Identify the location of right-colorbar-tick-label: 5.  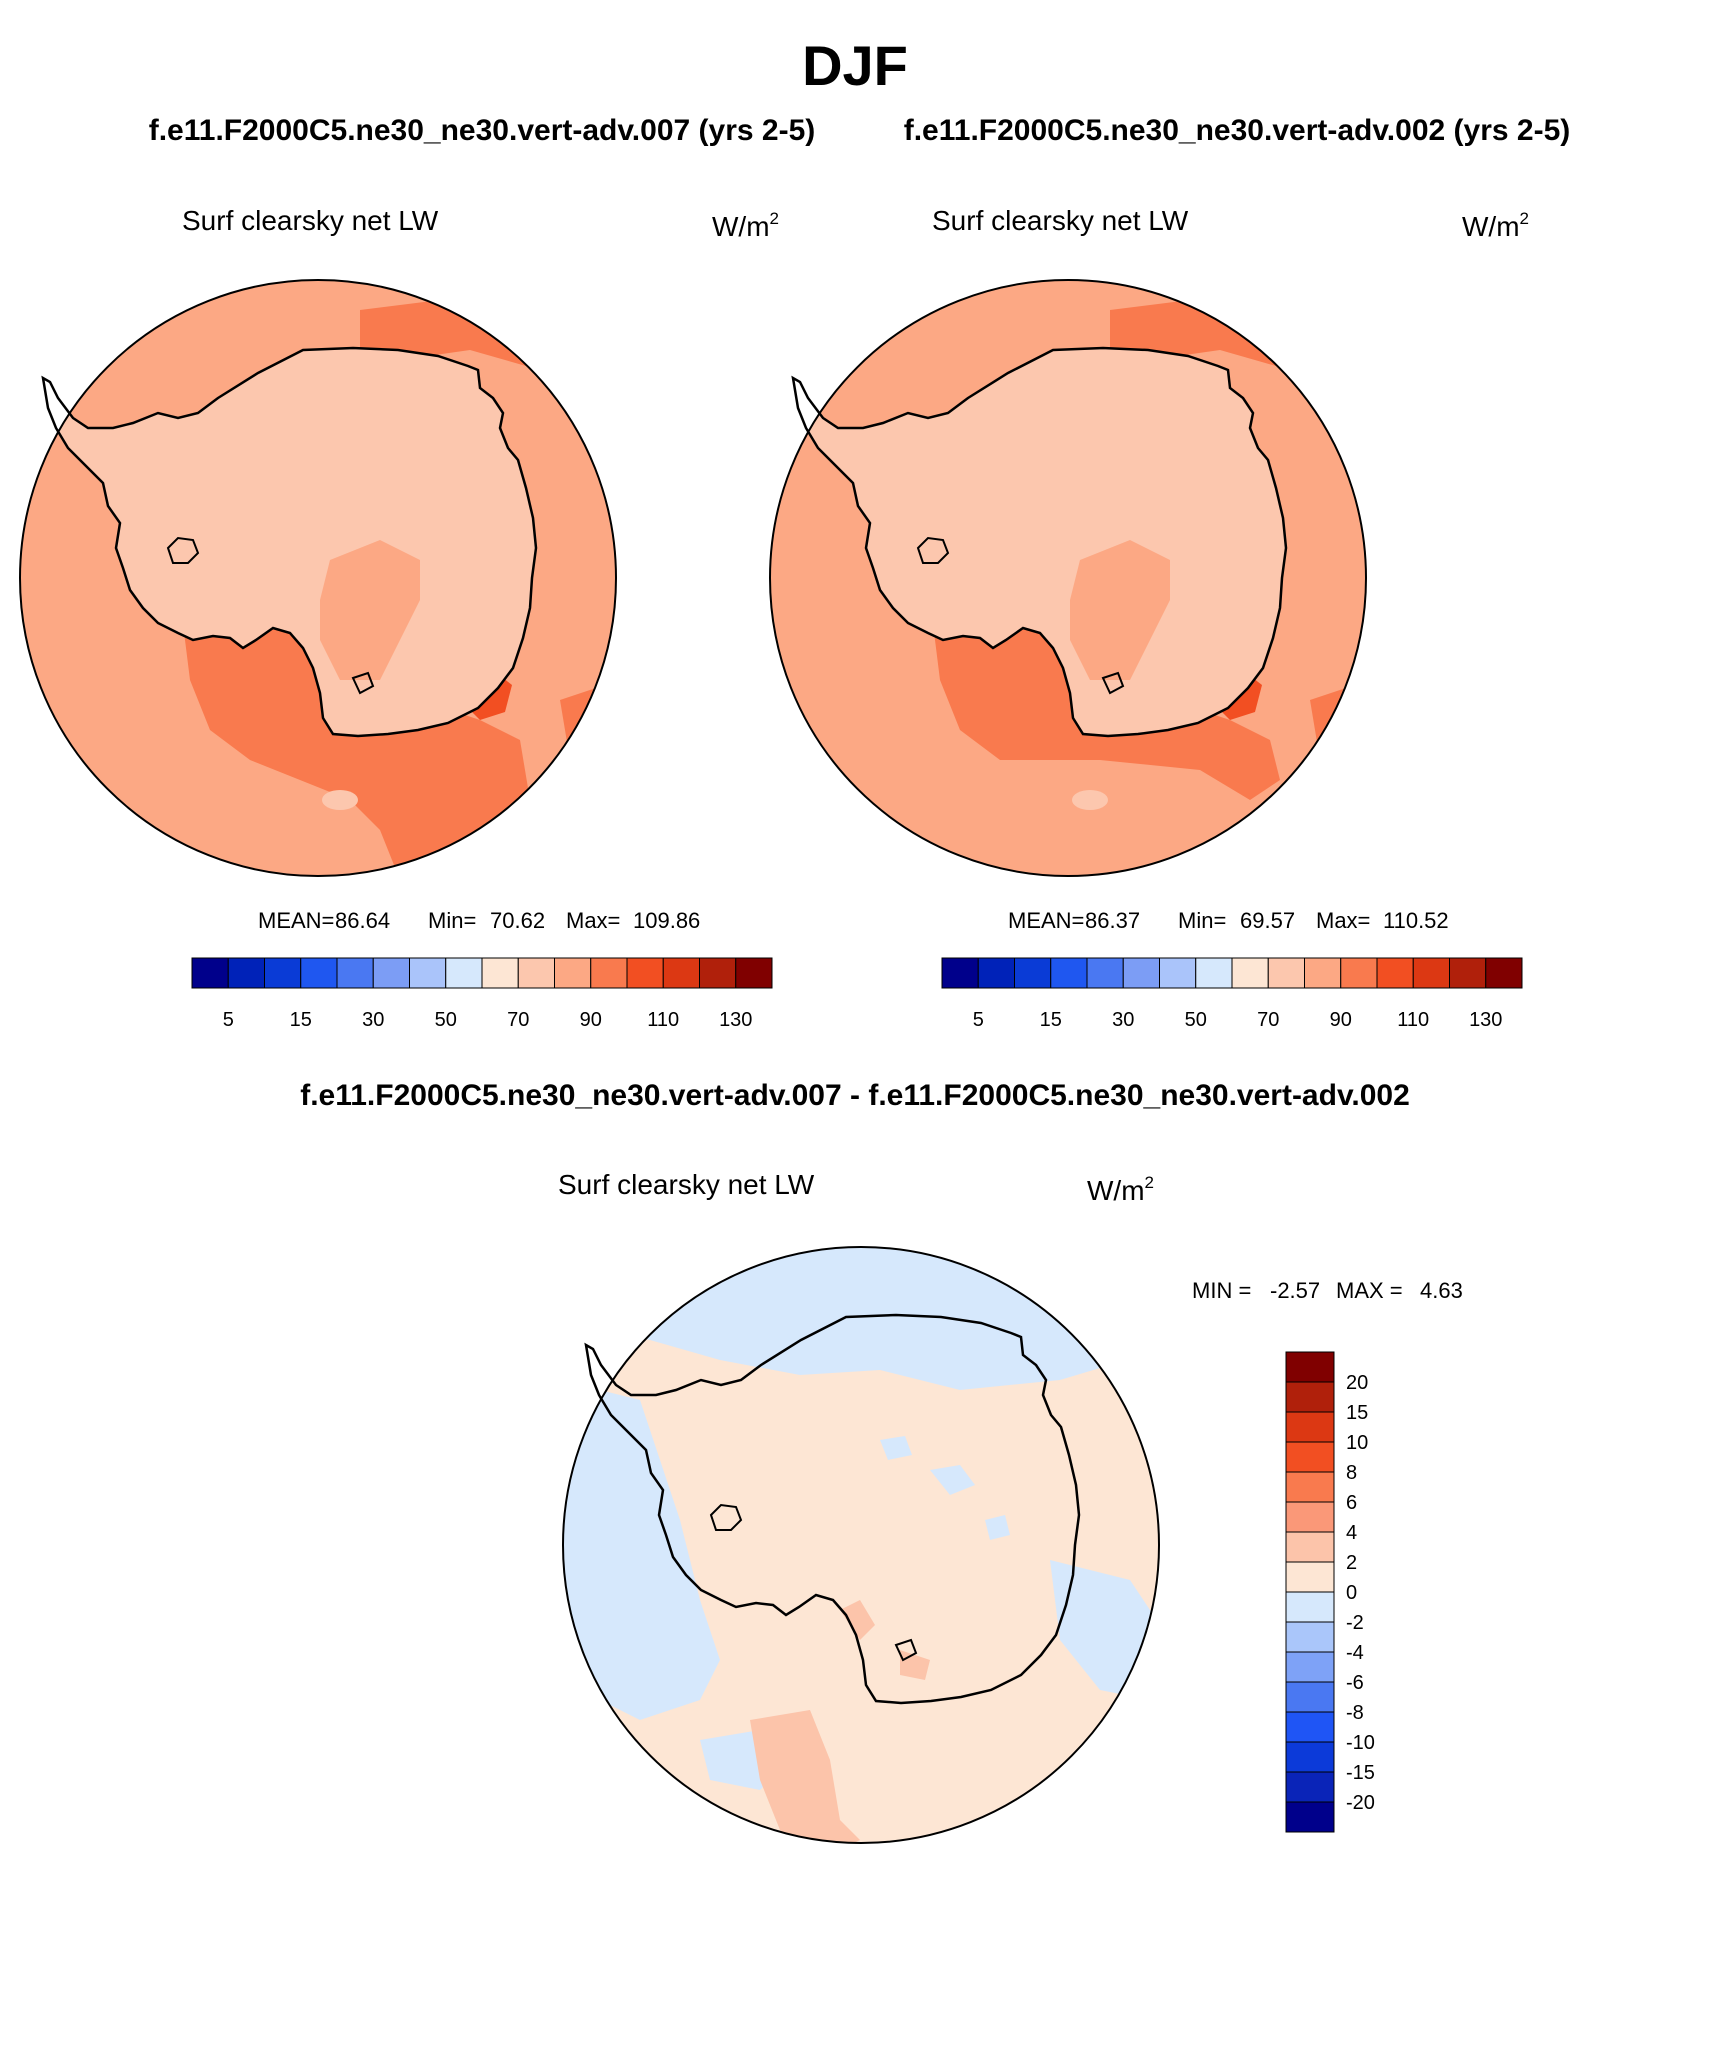
(978, 1020).